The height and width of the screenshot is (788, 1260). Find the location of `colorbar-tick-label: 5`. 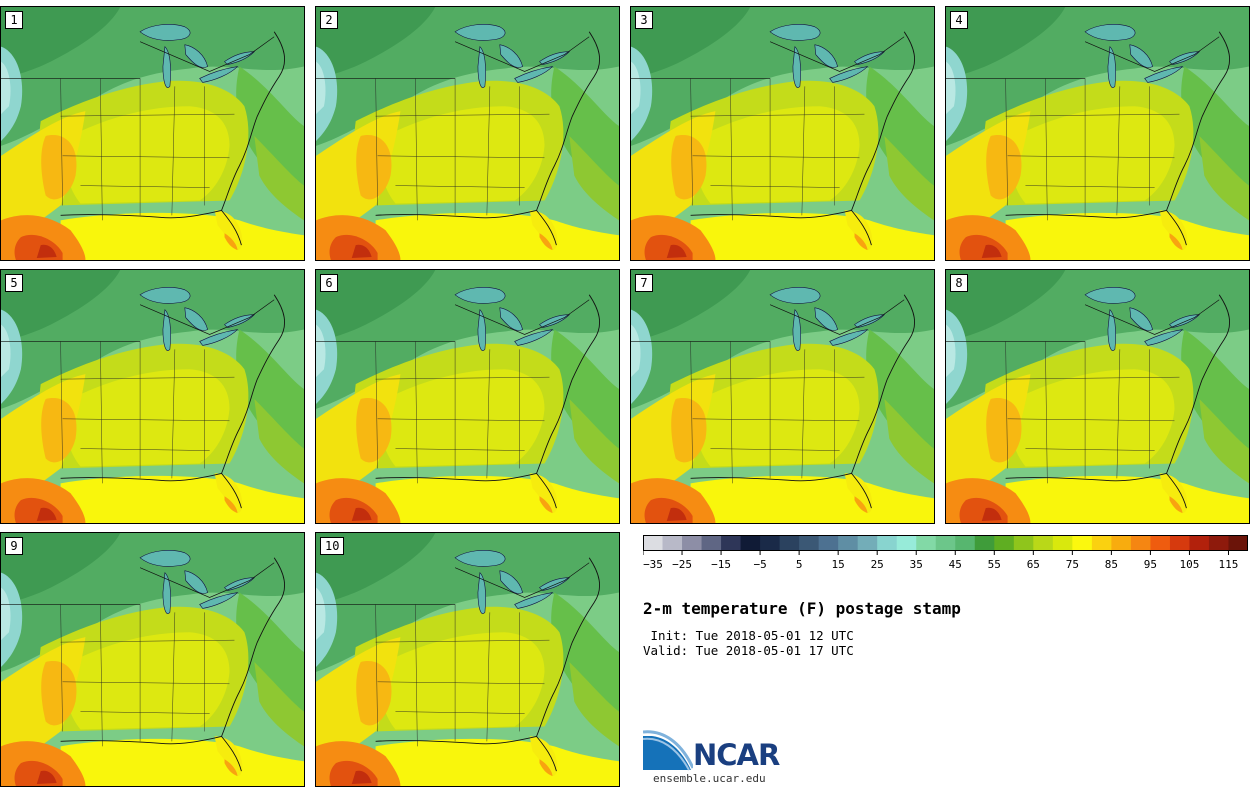

colorbar-tick-label: 5 is located at coordinates (799, 564).